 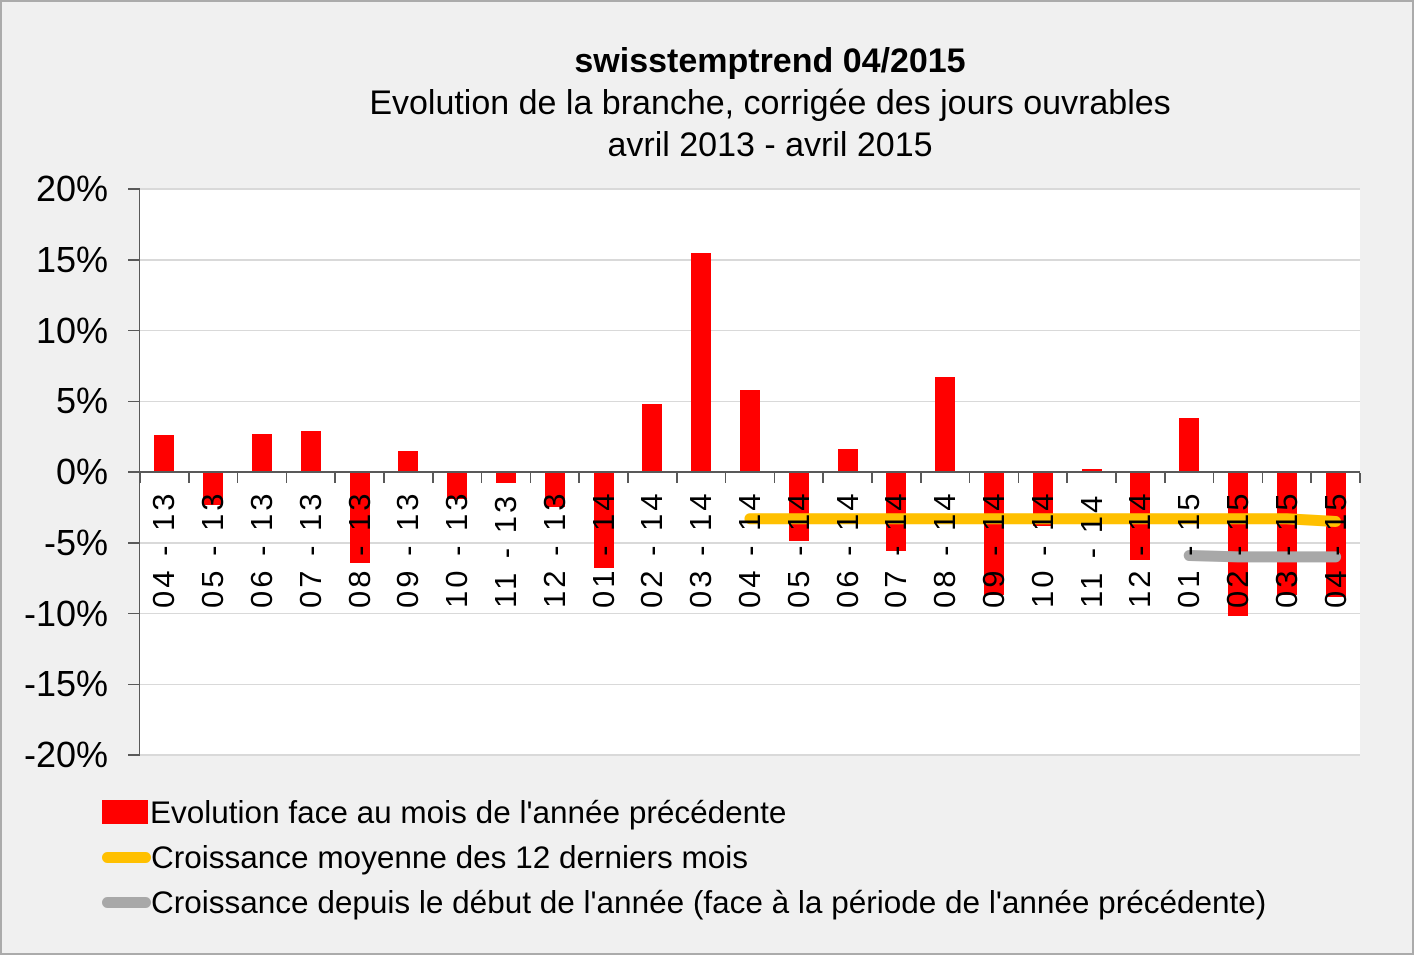 What do you see at coordinates (457, 549) in the screenshot?
I see `x-axis-label: 10 - 13` at bounding box center [457, 549].